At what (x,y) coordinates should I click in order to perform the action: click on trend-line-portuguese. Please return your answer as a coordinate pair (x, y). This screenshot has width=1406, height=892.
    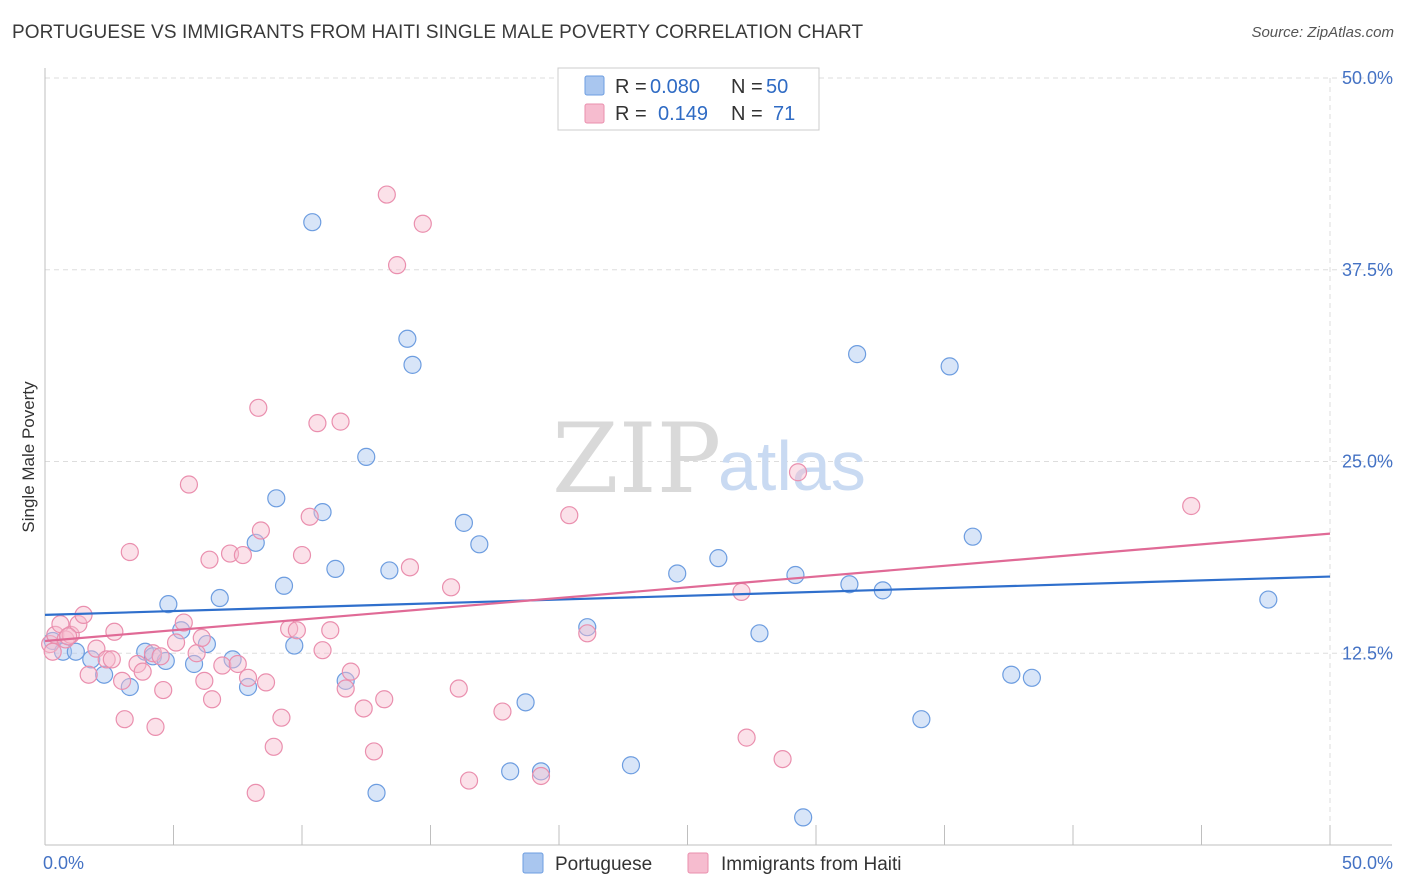
    Looking at the image, I should click on (687, 595).